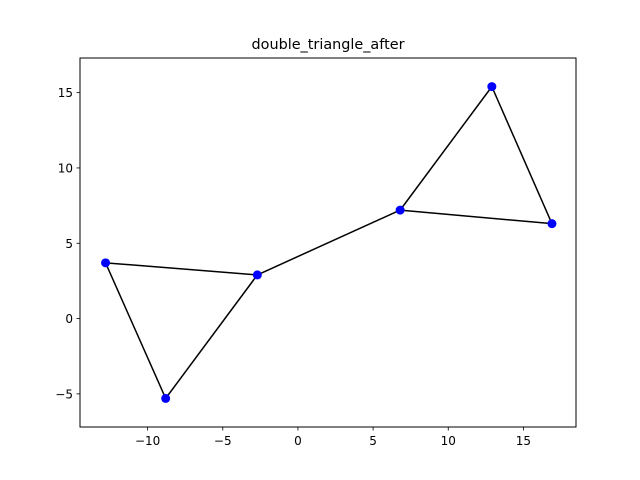 The image size is (640, 480). Describe the element at coordinates (65, 93) in the screenshot. I see `y-tick-label: 15` at that location.